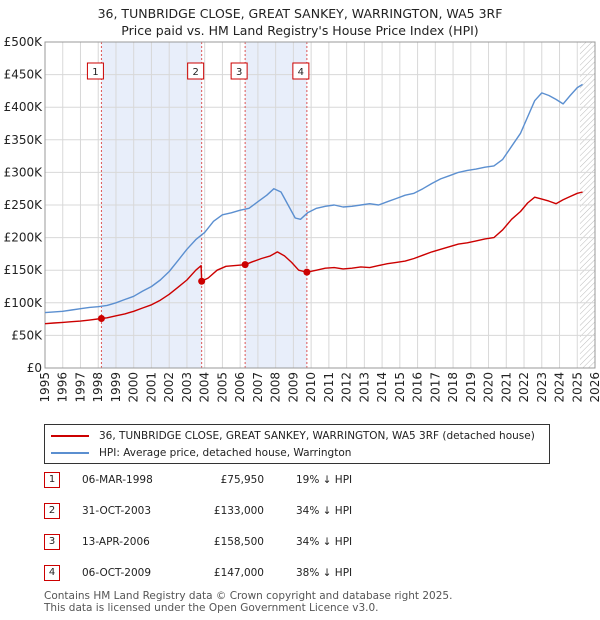 This screenshot has width=600, height=620. I want to click on x-tick-label: 2008, so click(276, 387).